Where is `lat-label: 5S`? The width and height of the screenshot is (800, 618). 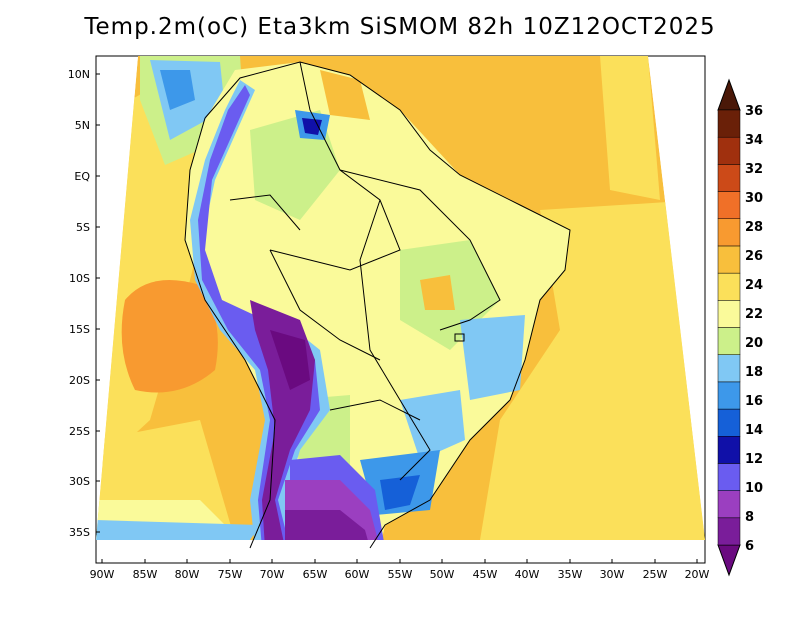 lat-label: 5S is located at coordinates (83, 227).